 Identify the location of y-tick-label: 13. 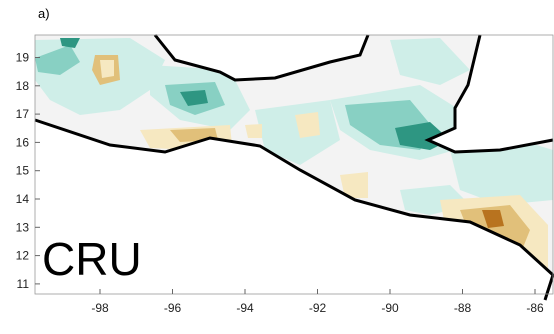
(23, 227).